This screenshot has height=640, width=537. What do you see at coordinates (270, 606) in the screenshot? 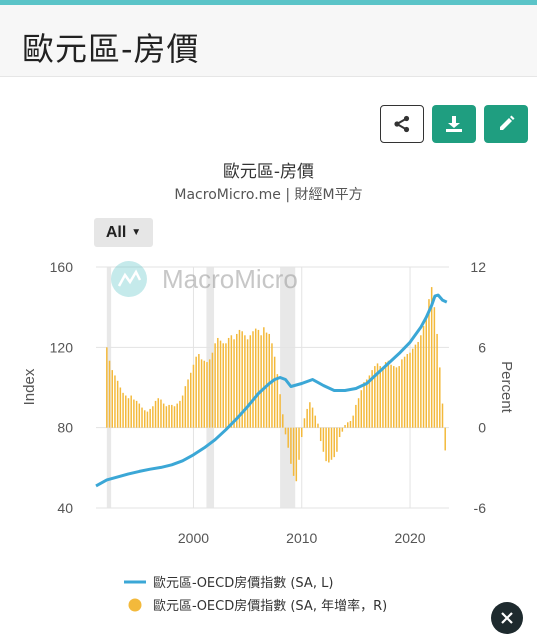
I see `legend-item-label: 歐元區-OECD房價指數 (SA, 年增率，R)` at bounding box center [270, 606].